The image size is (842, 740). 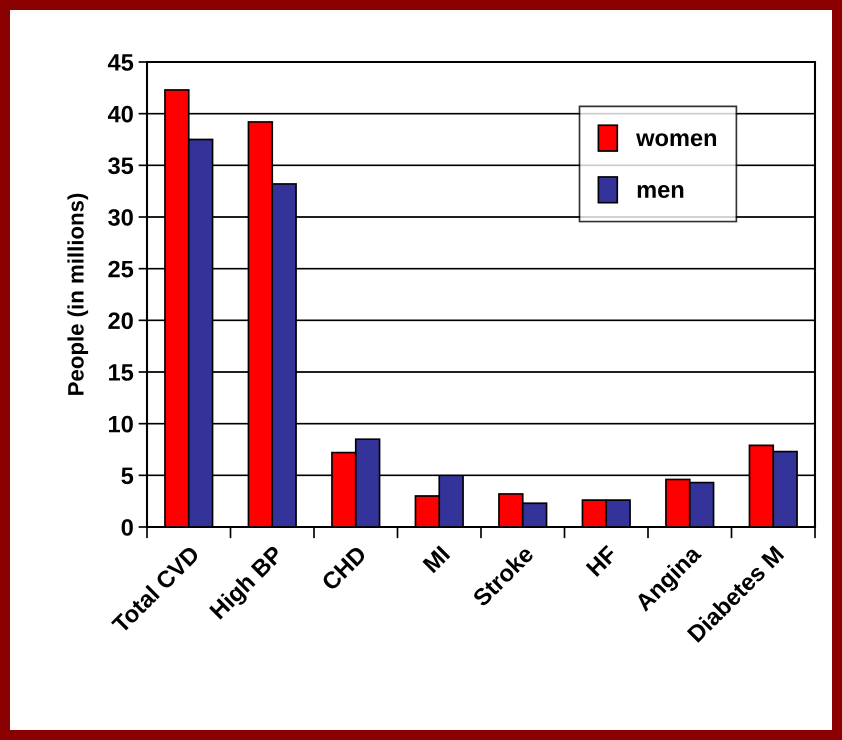 I want to click on y-tick-label: 40, so click(x=120, y=114).